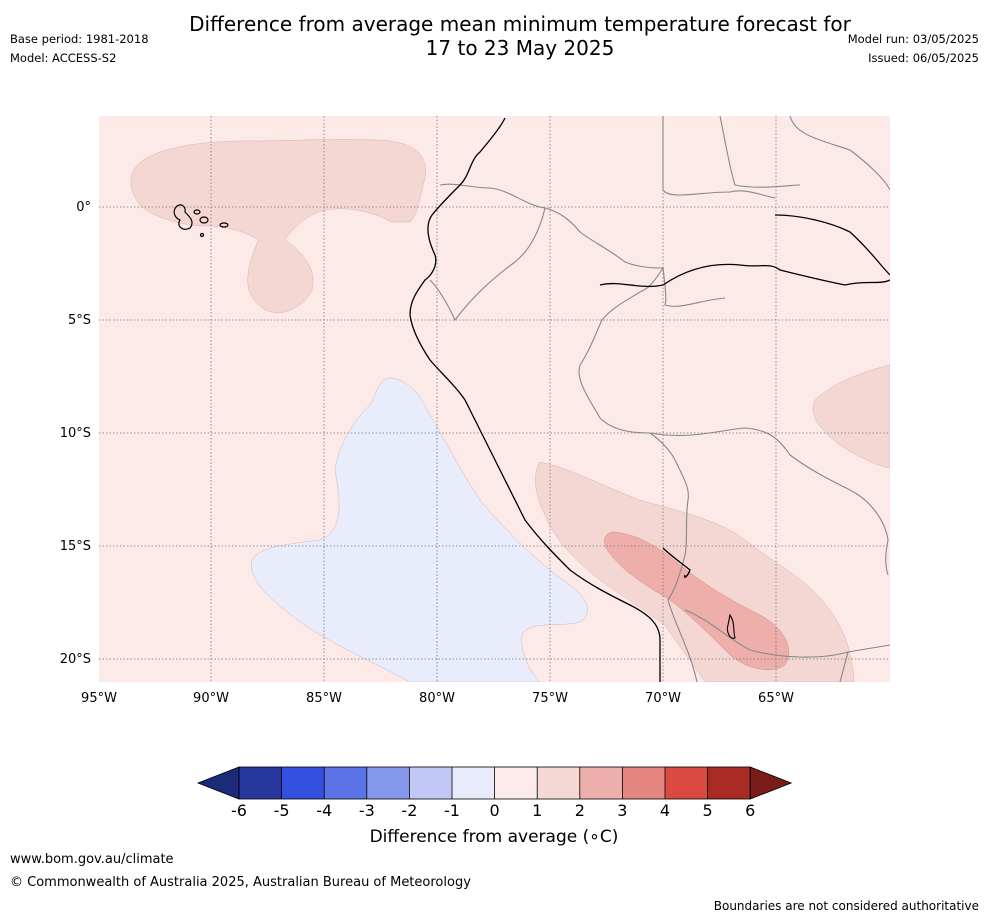 Image resolution: width=988 pixels, height=919 pixels. Describe the element at coordinates (218, 783) in the screenshot. I see `colorbar-under-arrow` at that location.